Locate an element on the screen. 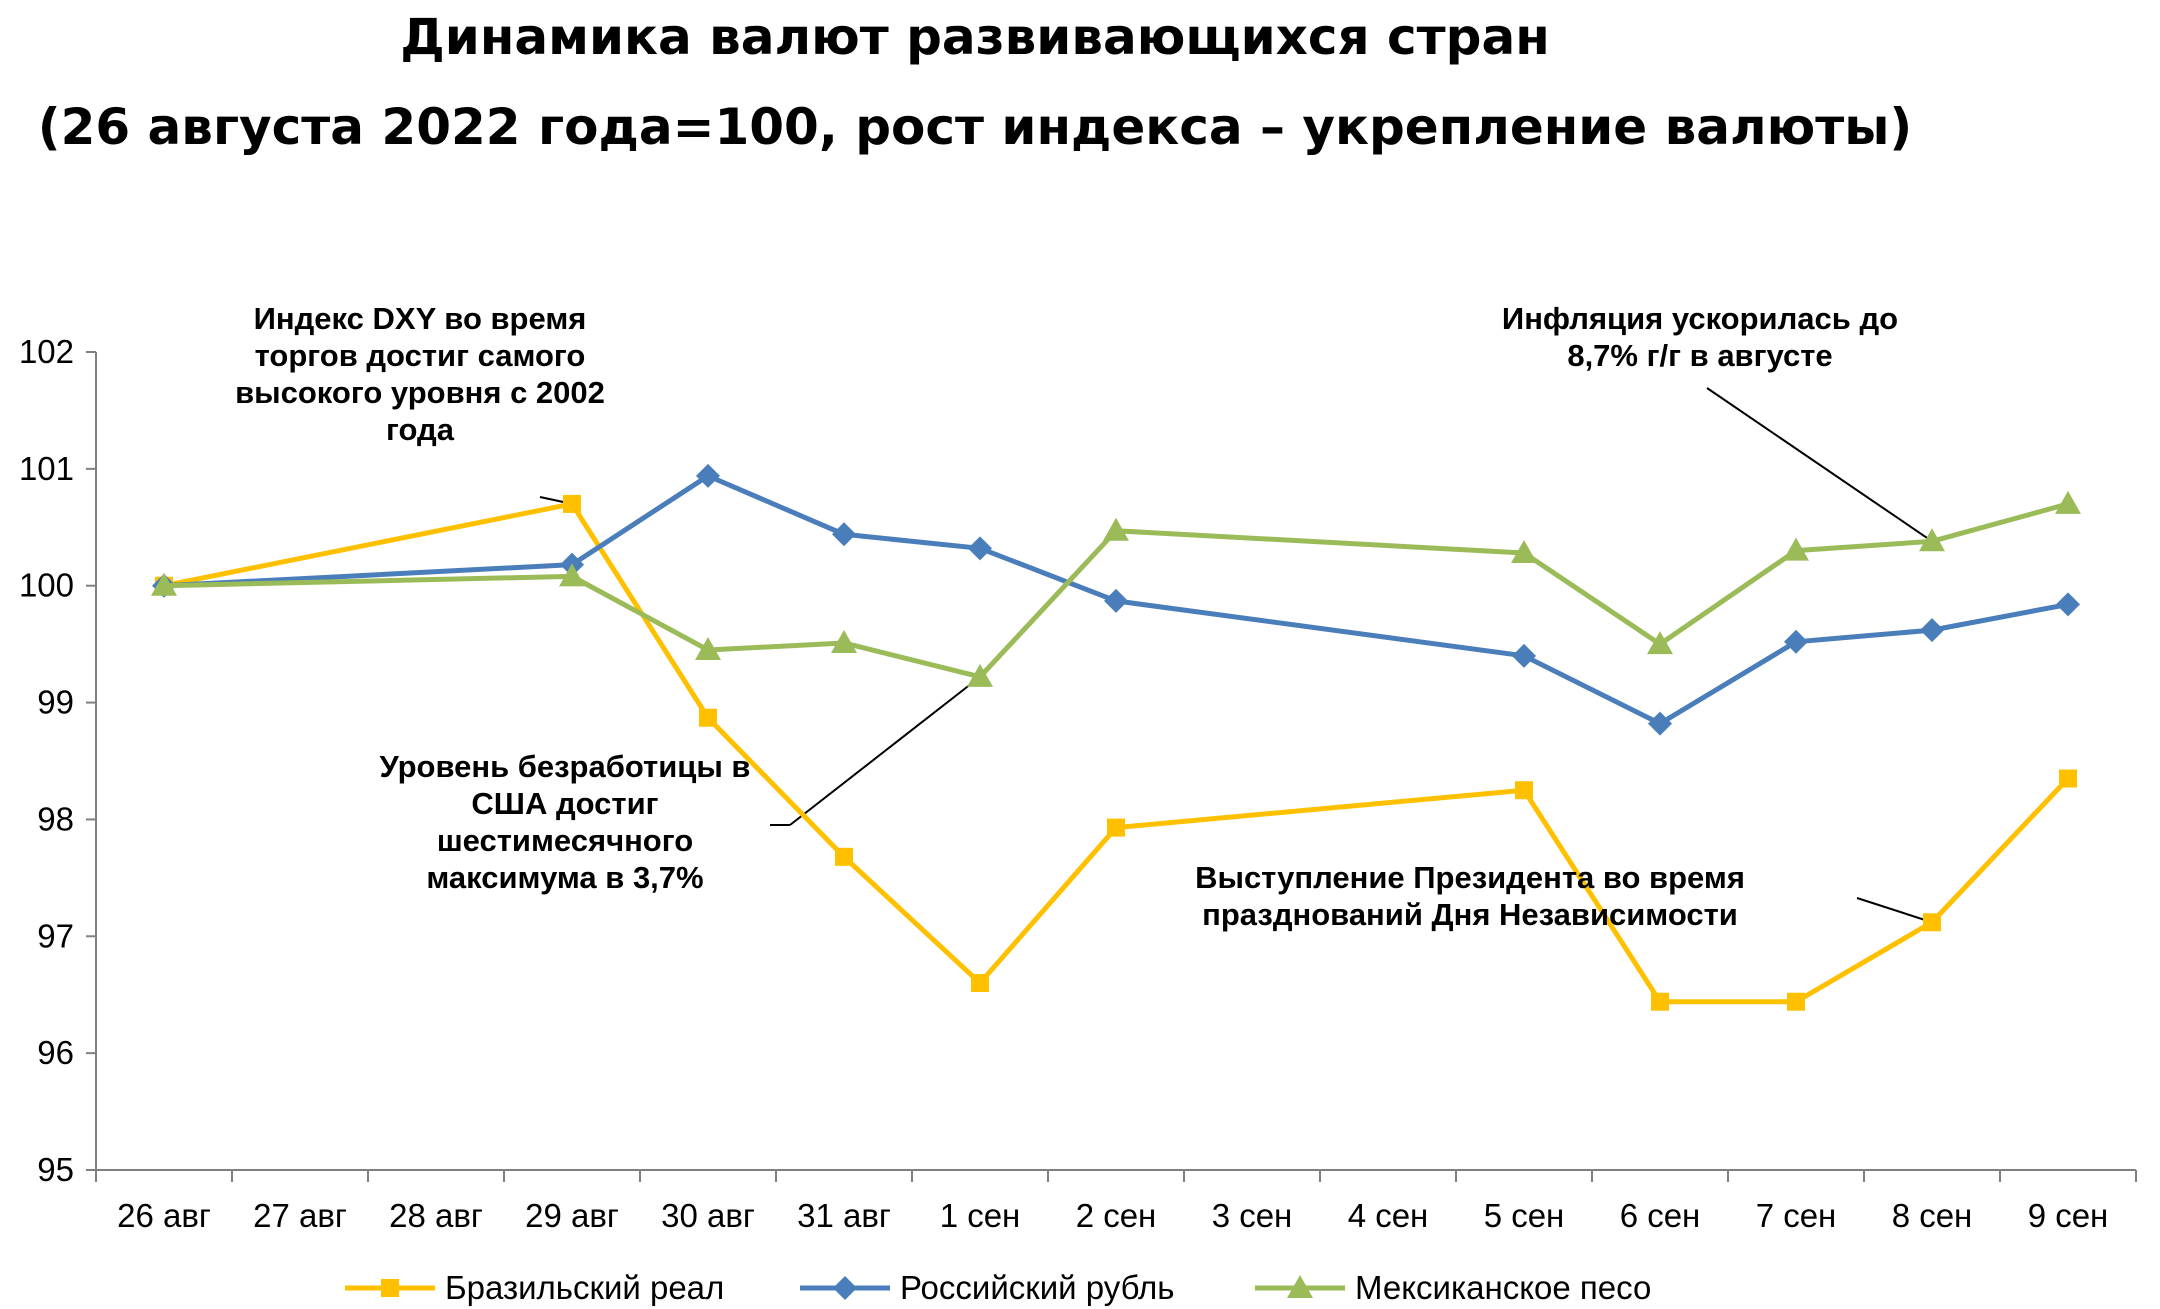  x-tick-label: 9 сен is located at coordinates (2068, 1215).